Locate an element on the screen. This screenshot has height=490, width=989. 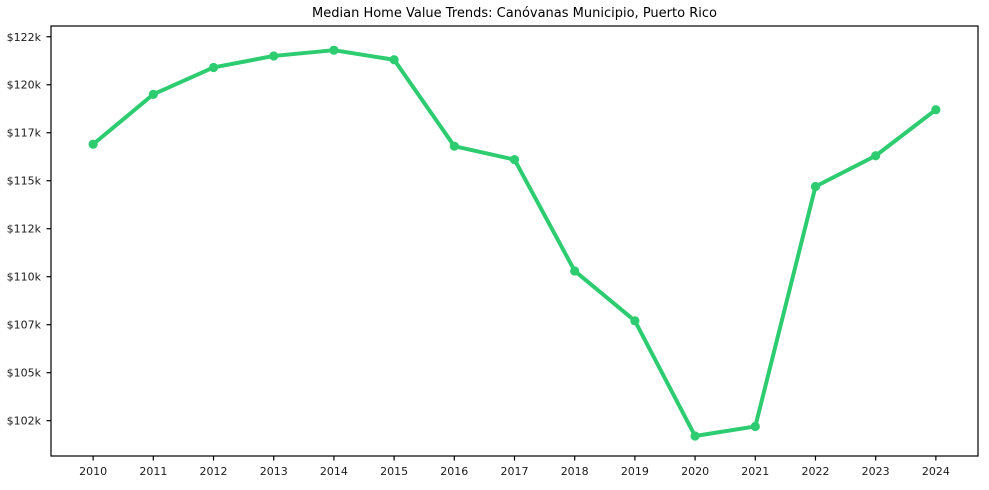
x-axis-tick-label: 2018 is located at coordinates (575, 471).